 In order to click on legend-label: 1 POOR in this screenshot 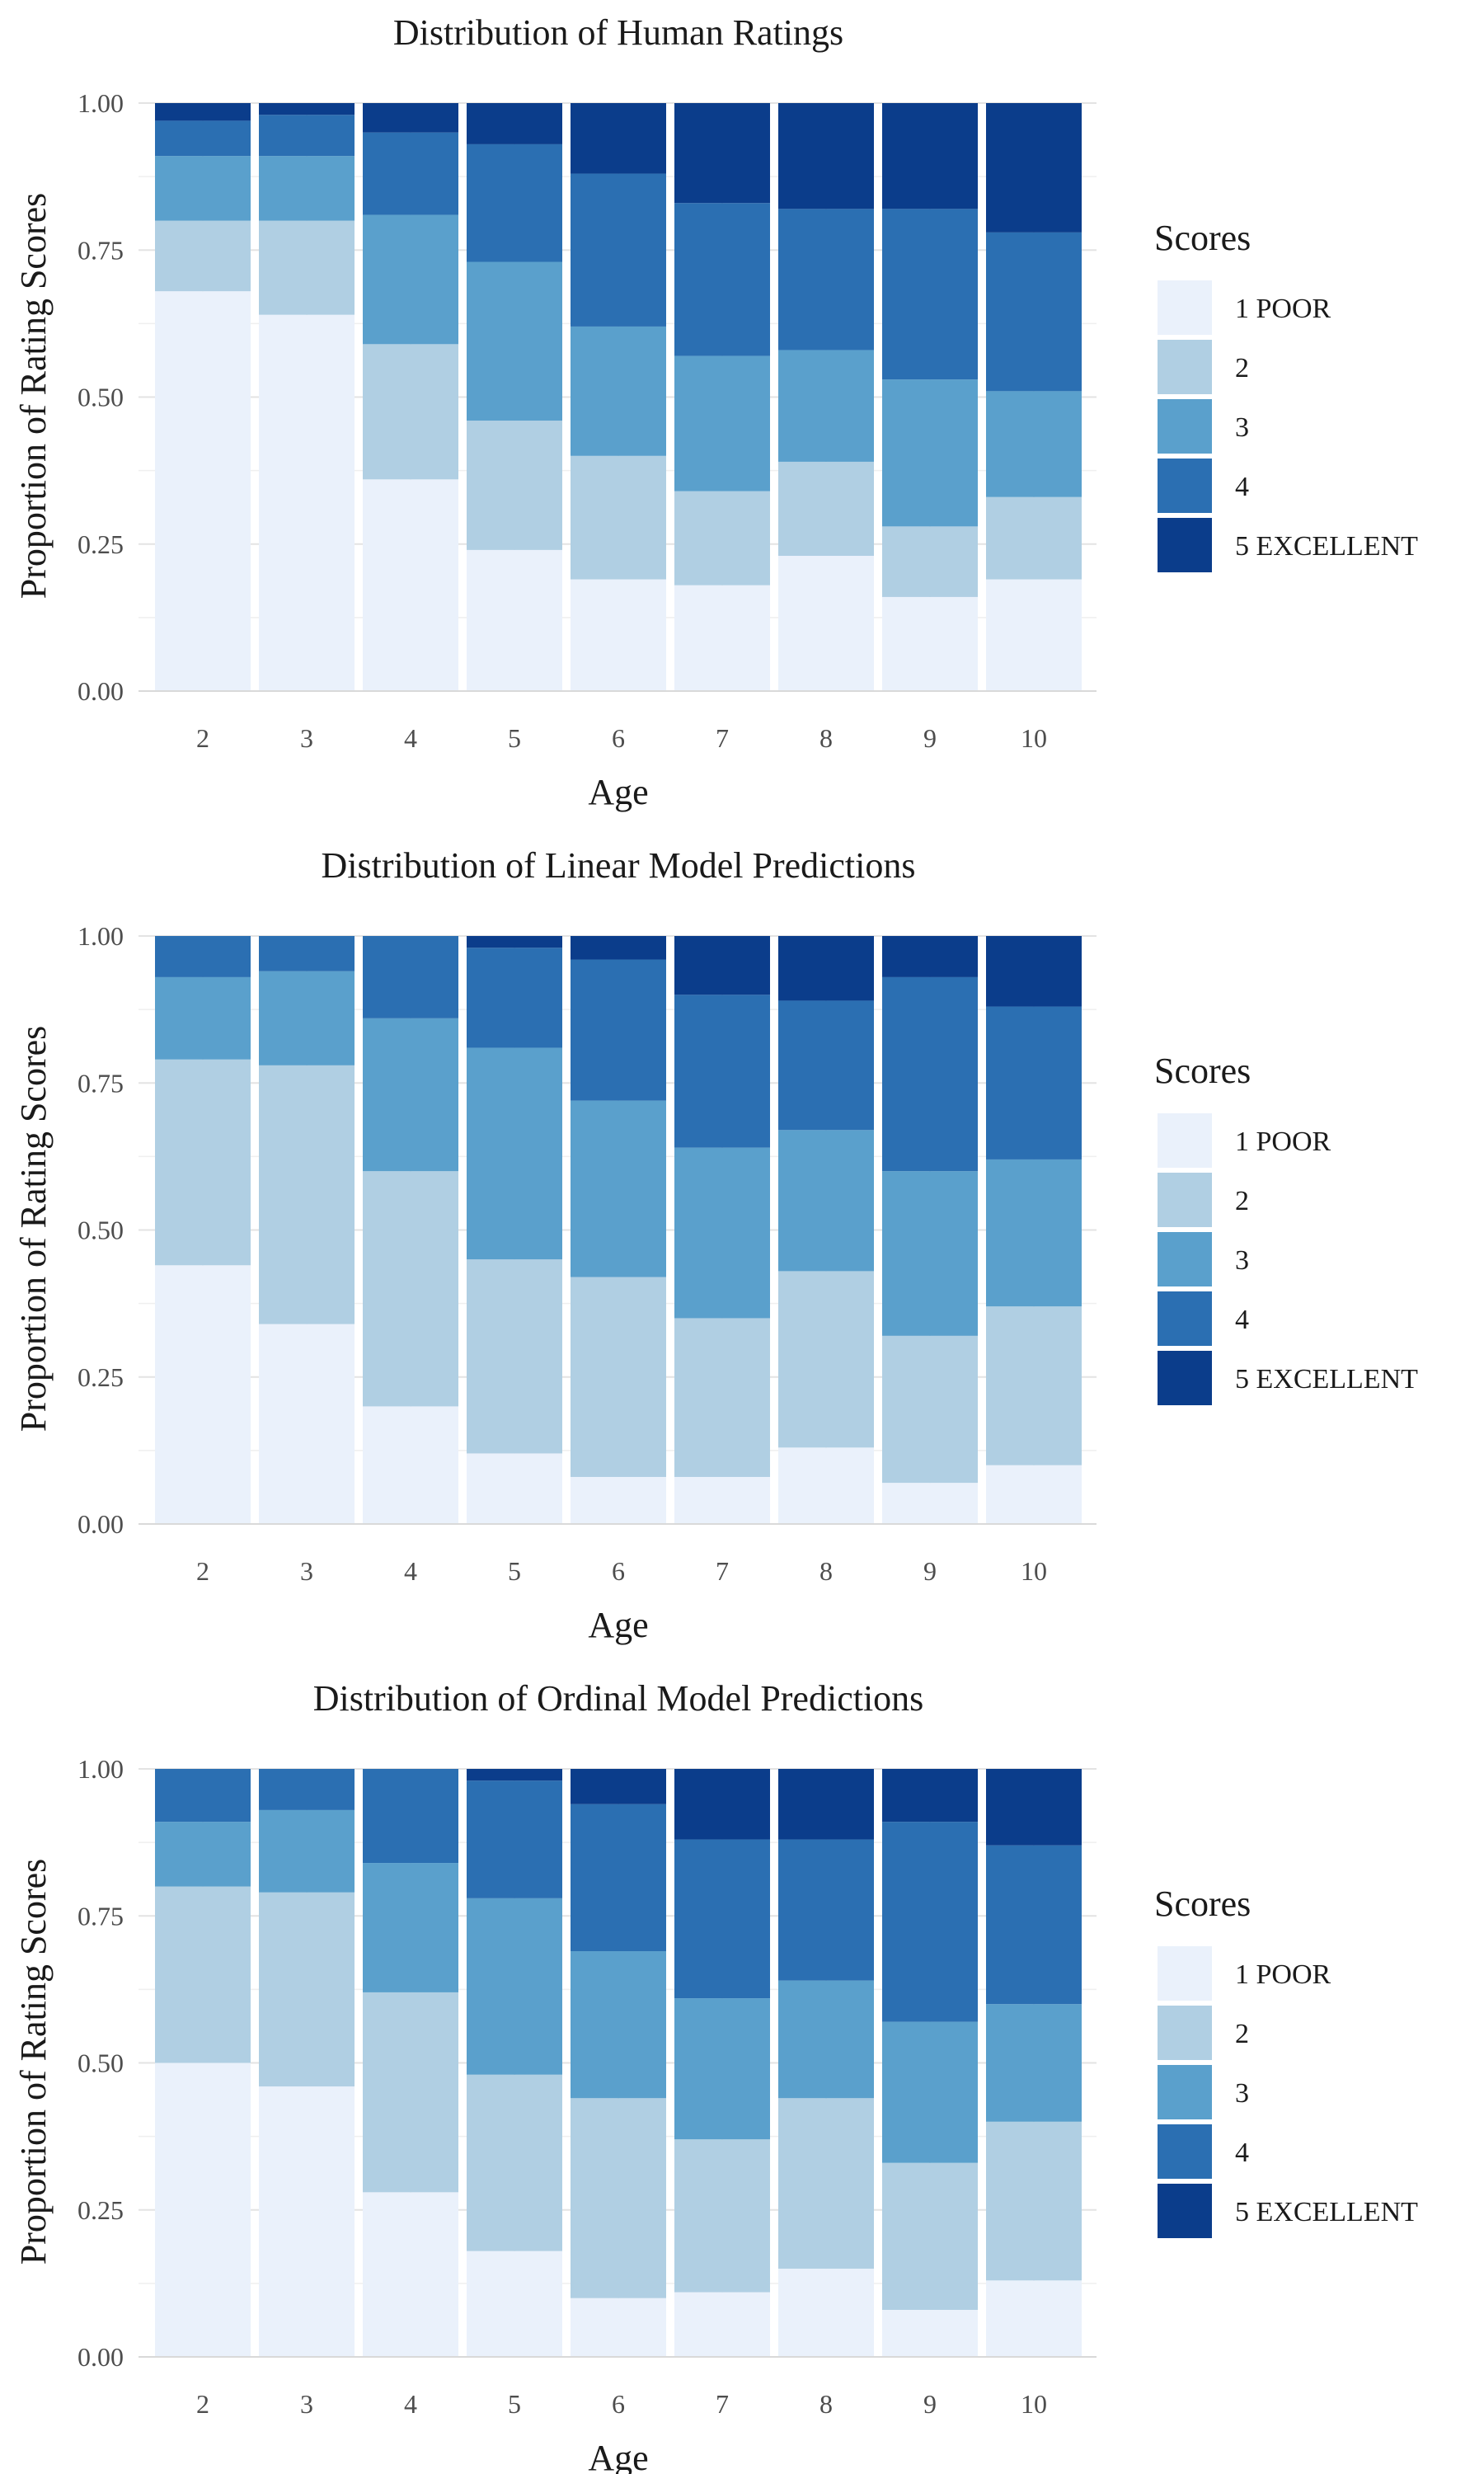, I will do `click(1283, 1141)`.